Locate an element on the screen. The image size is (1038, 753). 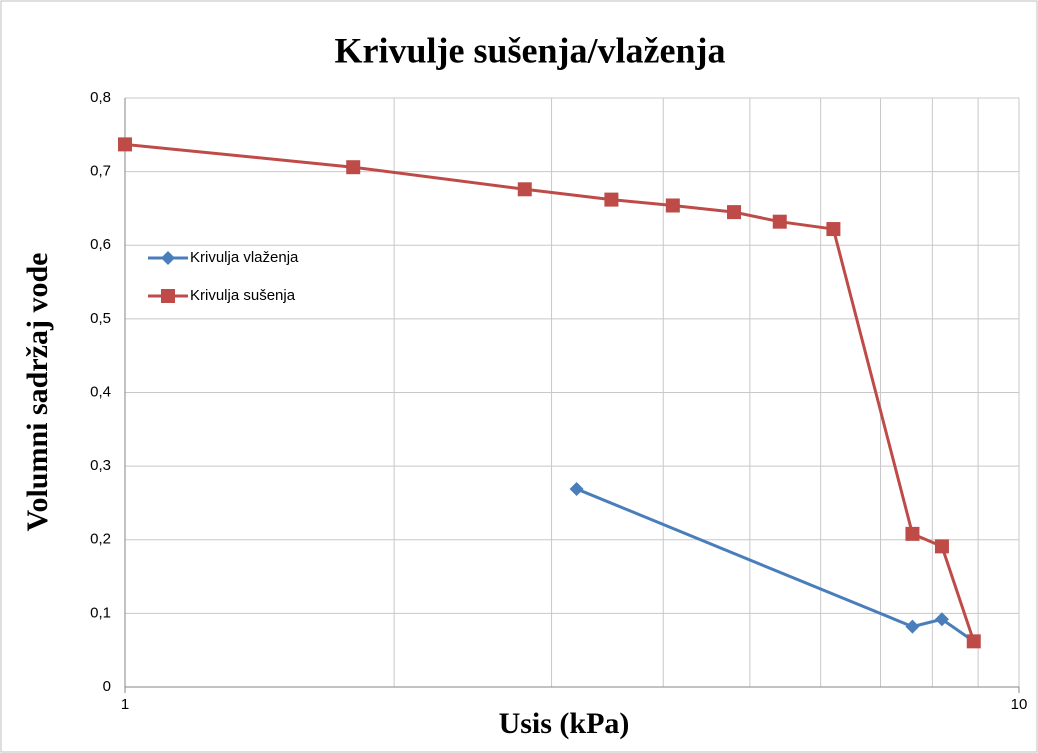
legend-label: Krivulja sušenja is located at coordinates (243, 295).